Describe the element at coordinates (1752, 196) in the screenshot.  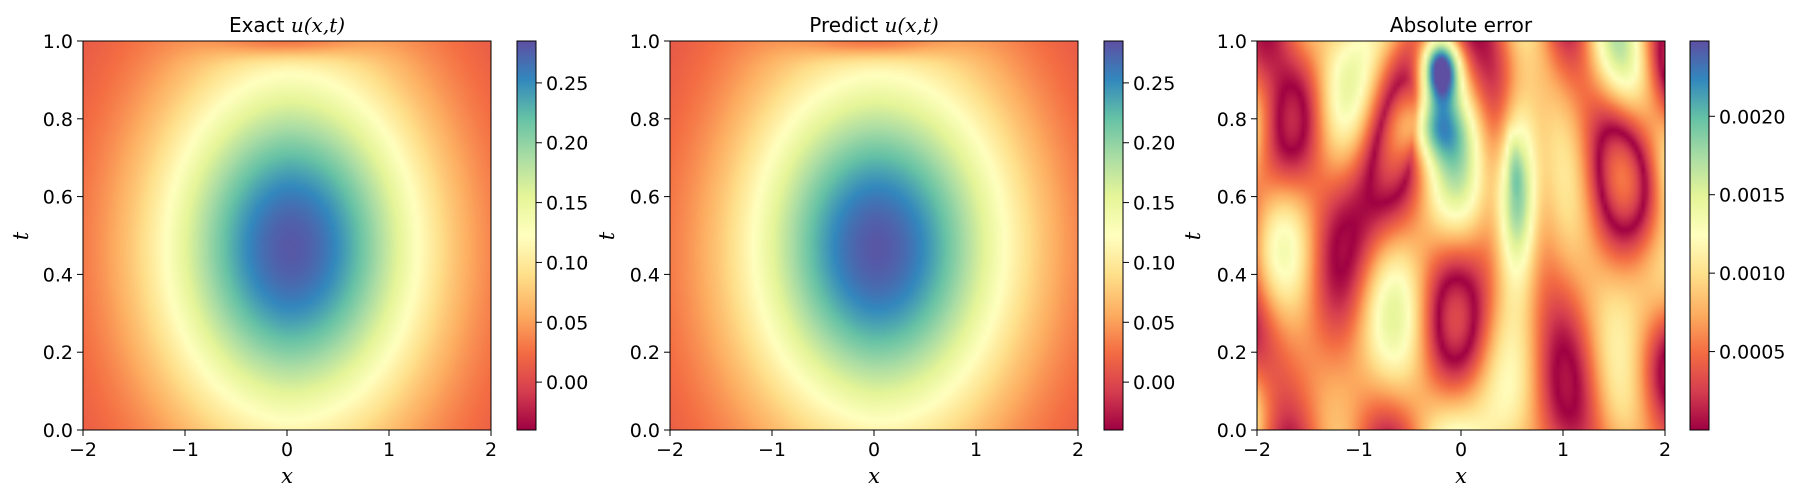
I see `colorbar-tick-label: 0.0015` at that location.